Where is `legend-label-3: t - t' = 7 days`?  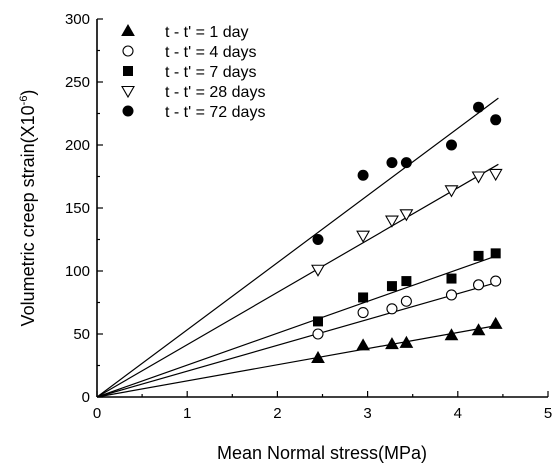 legend-label-3: t - t' = 7 days is located at coordinates (211, 72).